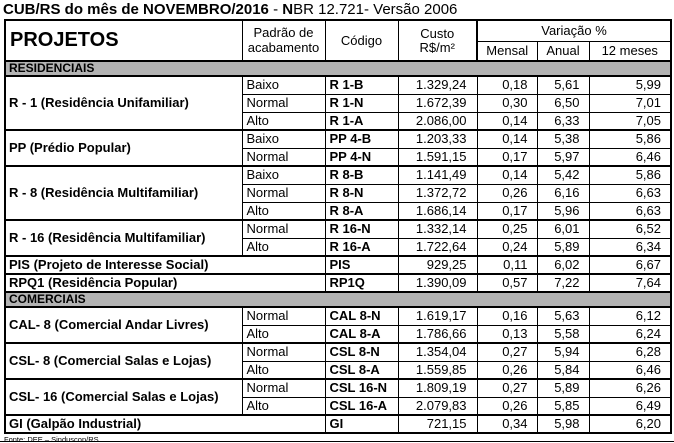 The width and height of the screenshot is (674, 443). I want to click on table-row: Normal R 8-N 1.372,72 0,26 6,16 6,63, so click(338, 193).